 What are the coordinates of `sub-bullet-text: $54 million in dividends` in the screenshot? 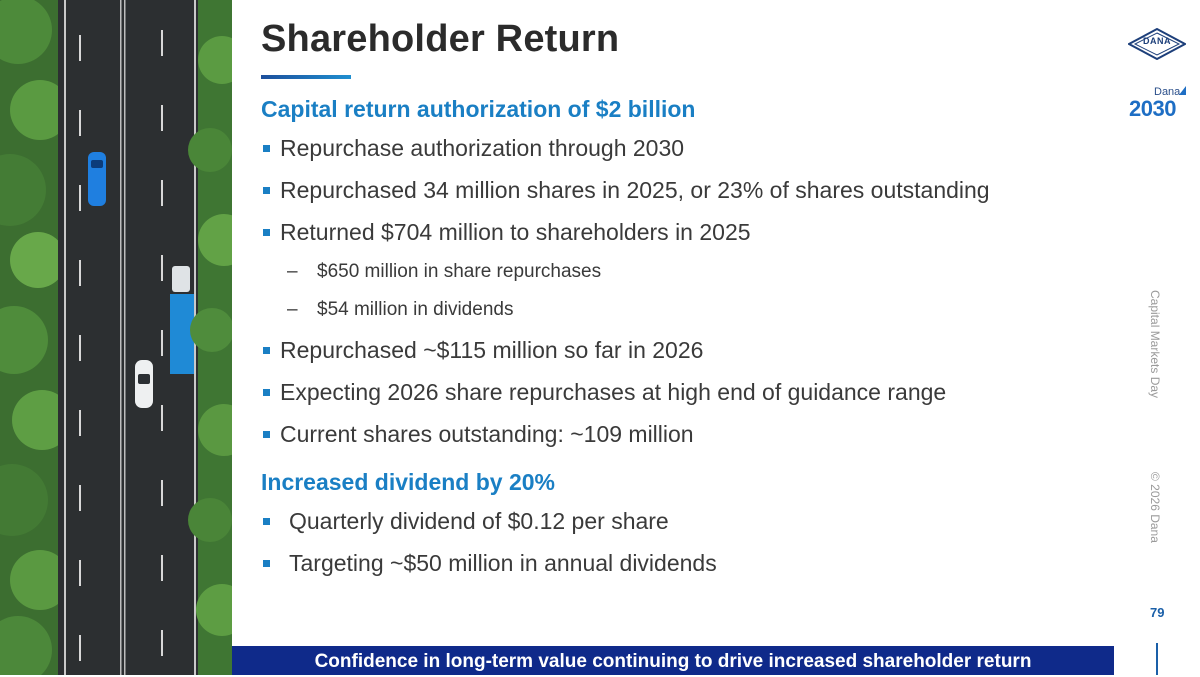 It's located at (415, 309).